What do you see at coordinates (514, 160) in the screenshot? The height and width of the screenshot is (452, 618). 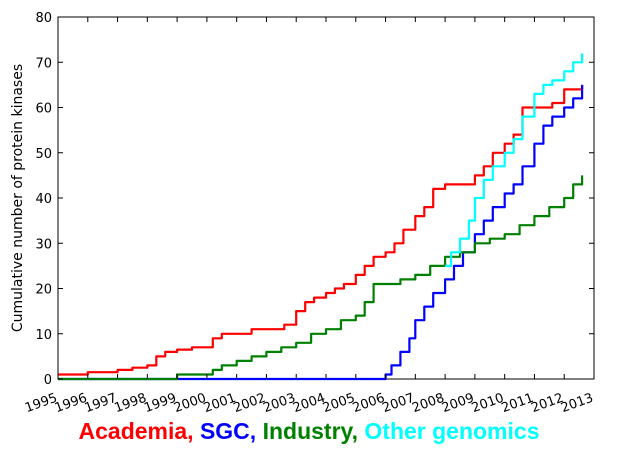 I see `series-other-genomics` at bounding box center [514, 160].